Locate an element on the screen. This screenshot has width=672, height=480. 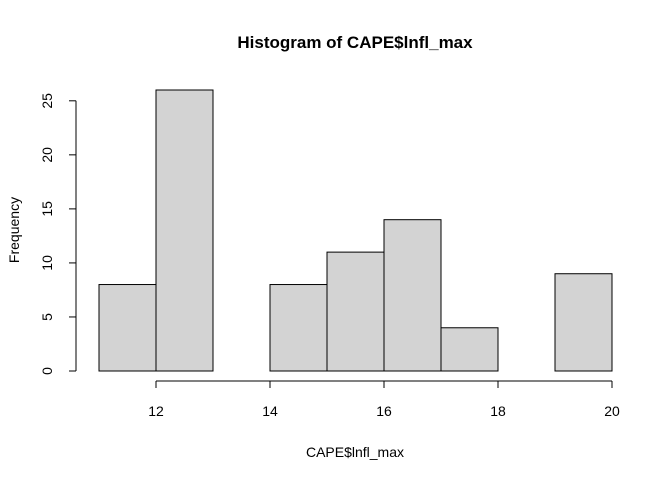
x-tick-label: 18 is located at coordinates (498, 411).